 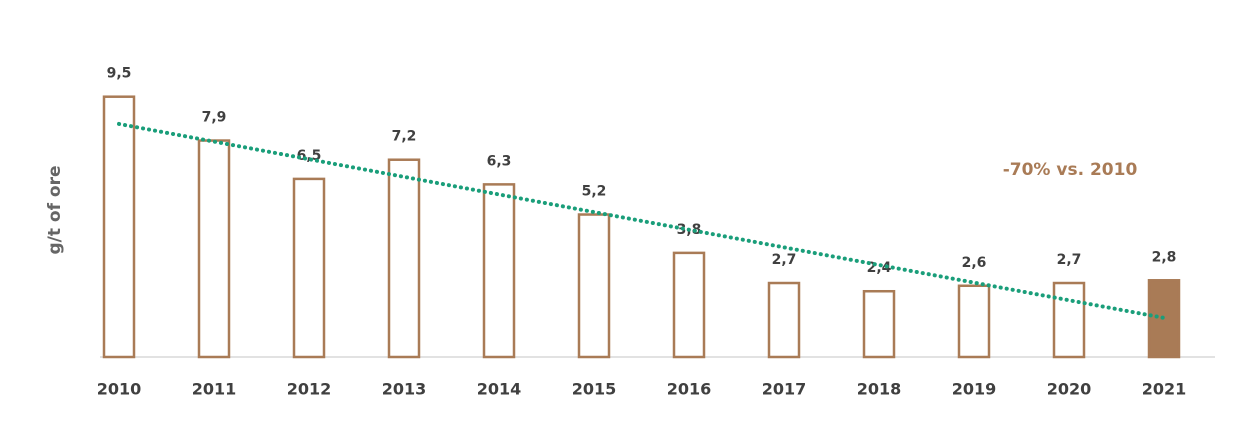 I want to click on data-label: 7,2, so click(x=404, y=137).